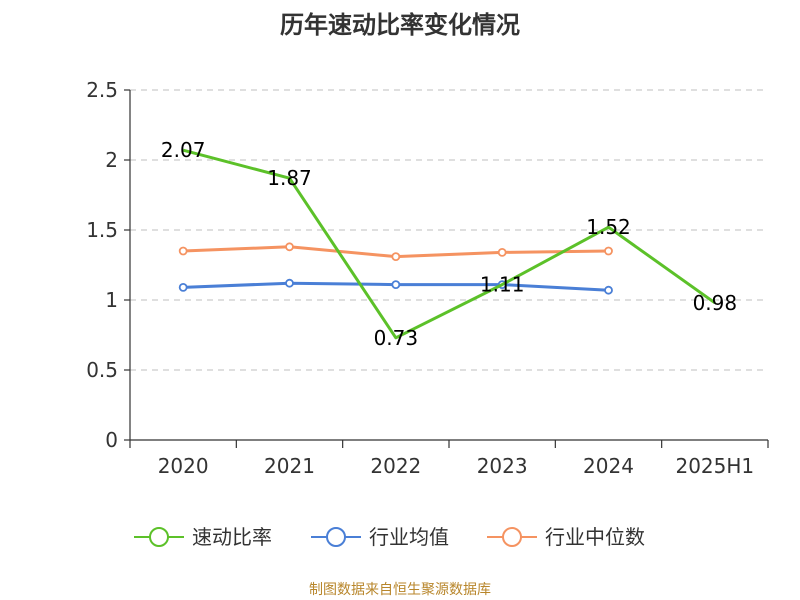 Image resolution: width=800 pixels, height=600 pixels. What do you see at coordinates (111, 160) in the screenshot?
I see `y-tick-label: 2` at bounding box center [111, 160].